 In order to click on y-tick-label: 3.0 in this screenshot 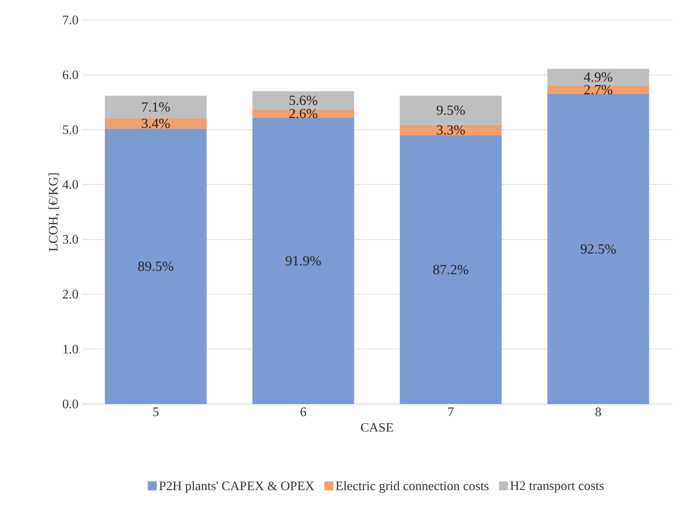, I will do `click(70, 239)`.